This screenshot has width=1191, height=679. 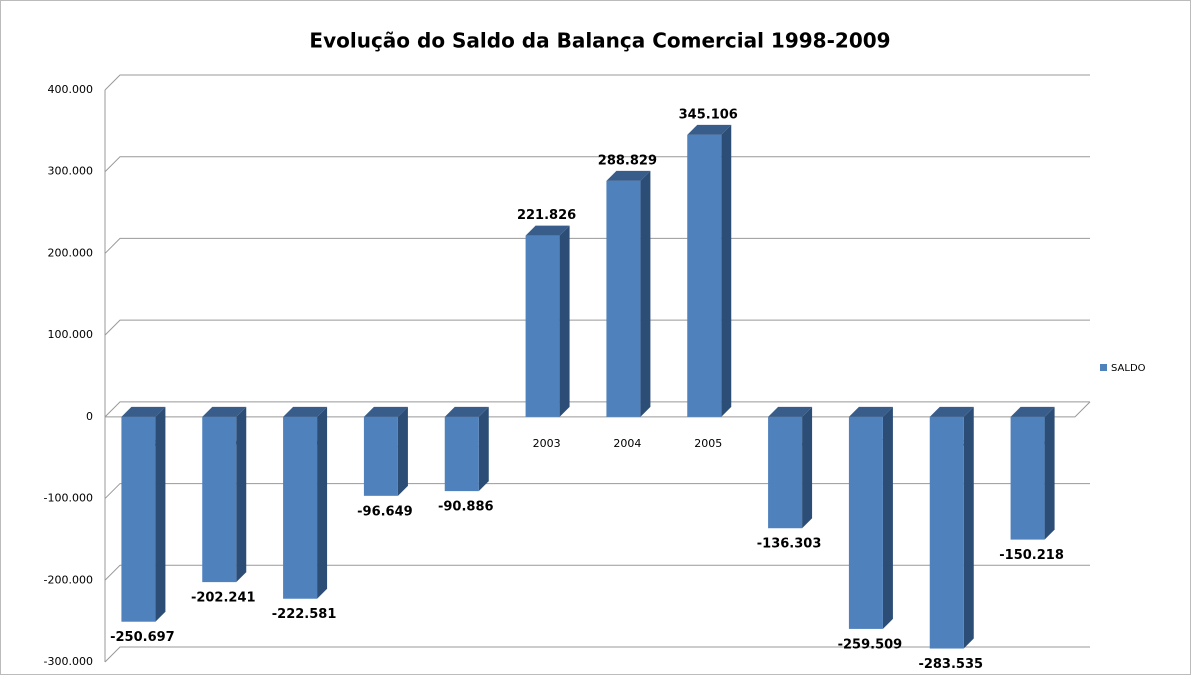 I want to click on y-tick-label: -200.000, so click(x=68, y=579).